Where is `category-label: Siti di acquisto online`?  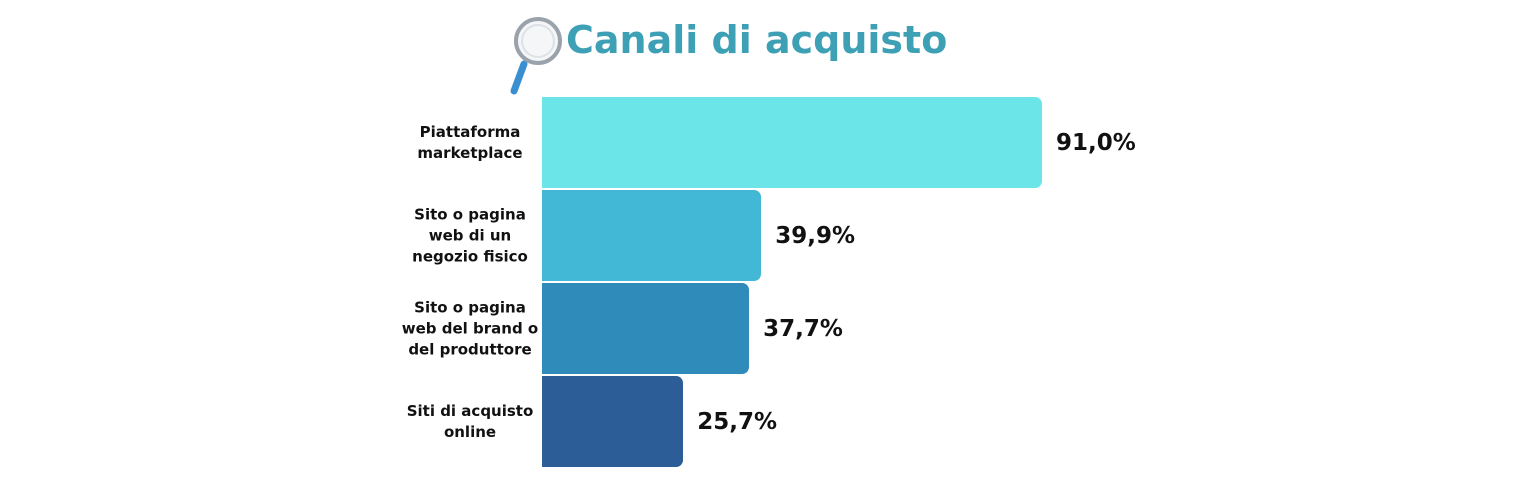 category-label: Siti di acquisto online is located at coordinates (470, 421).